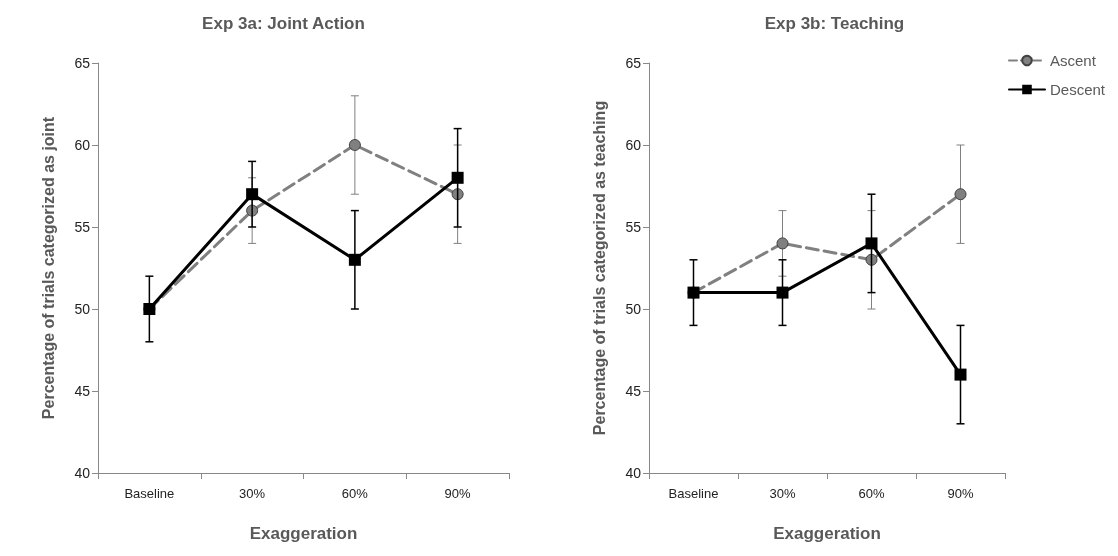 The image size is (1118, 556). What do you see at coordinates (1073, 60) in the screenshot?
I see `legend-label: Ascent` at bounding box center [1073, 60].